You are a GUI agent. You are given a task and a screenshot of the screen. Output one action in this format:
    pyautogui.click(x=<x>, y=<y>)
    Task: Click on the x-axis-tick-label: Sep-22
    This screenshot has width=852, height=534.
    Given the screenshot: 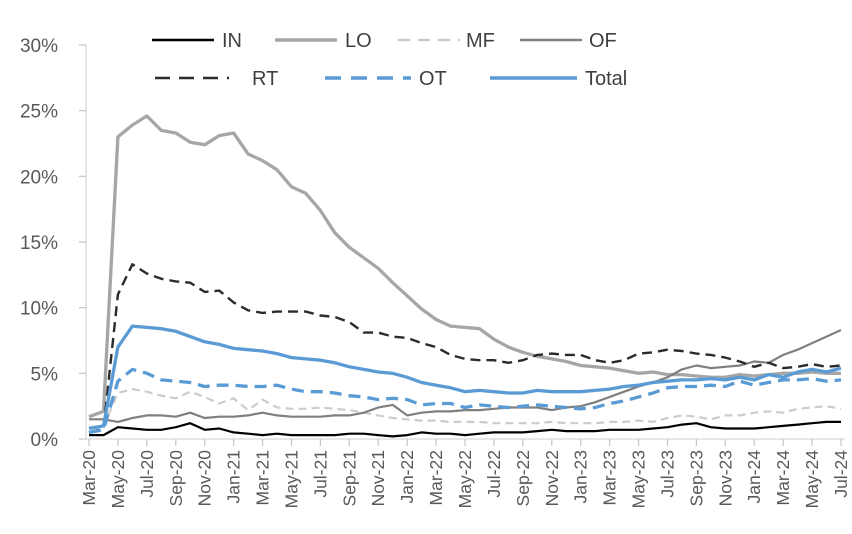 What is the action you would take?
    pyautogui.click(x=523, y=478)
    